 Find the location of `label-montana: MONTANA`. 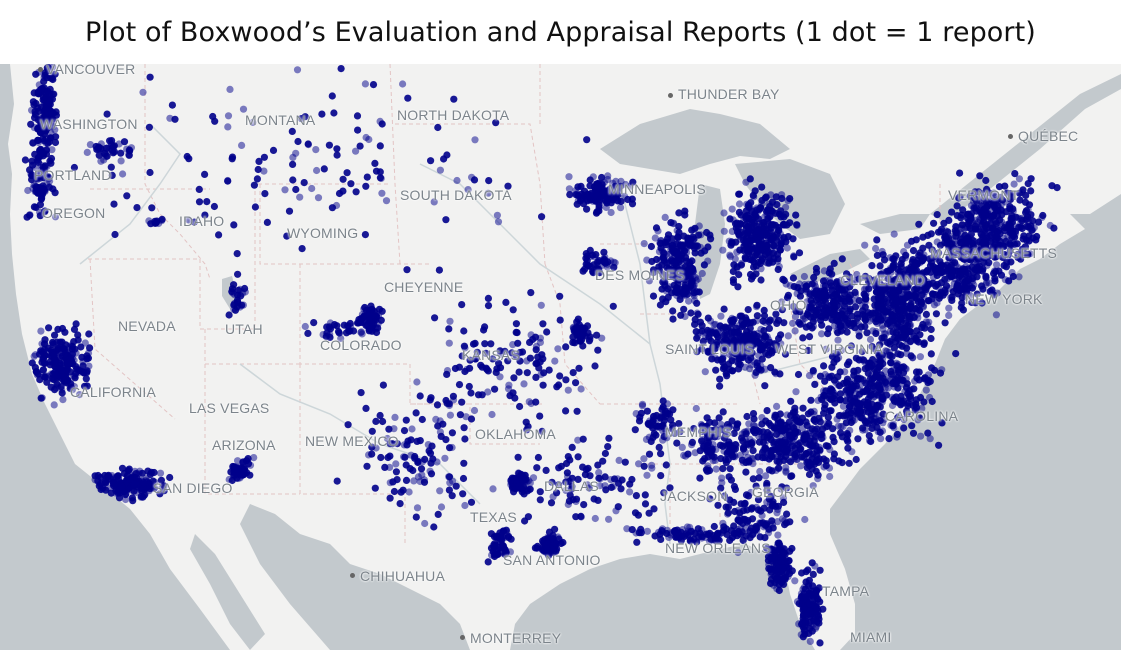

label-montana: MONTANA is located at coordinates (280, 120).